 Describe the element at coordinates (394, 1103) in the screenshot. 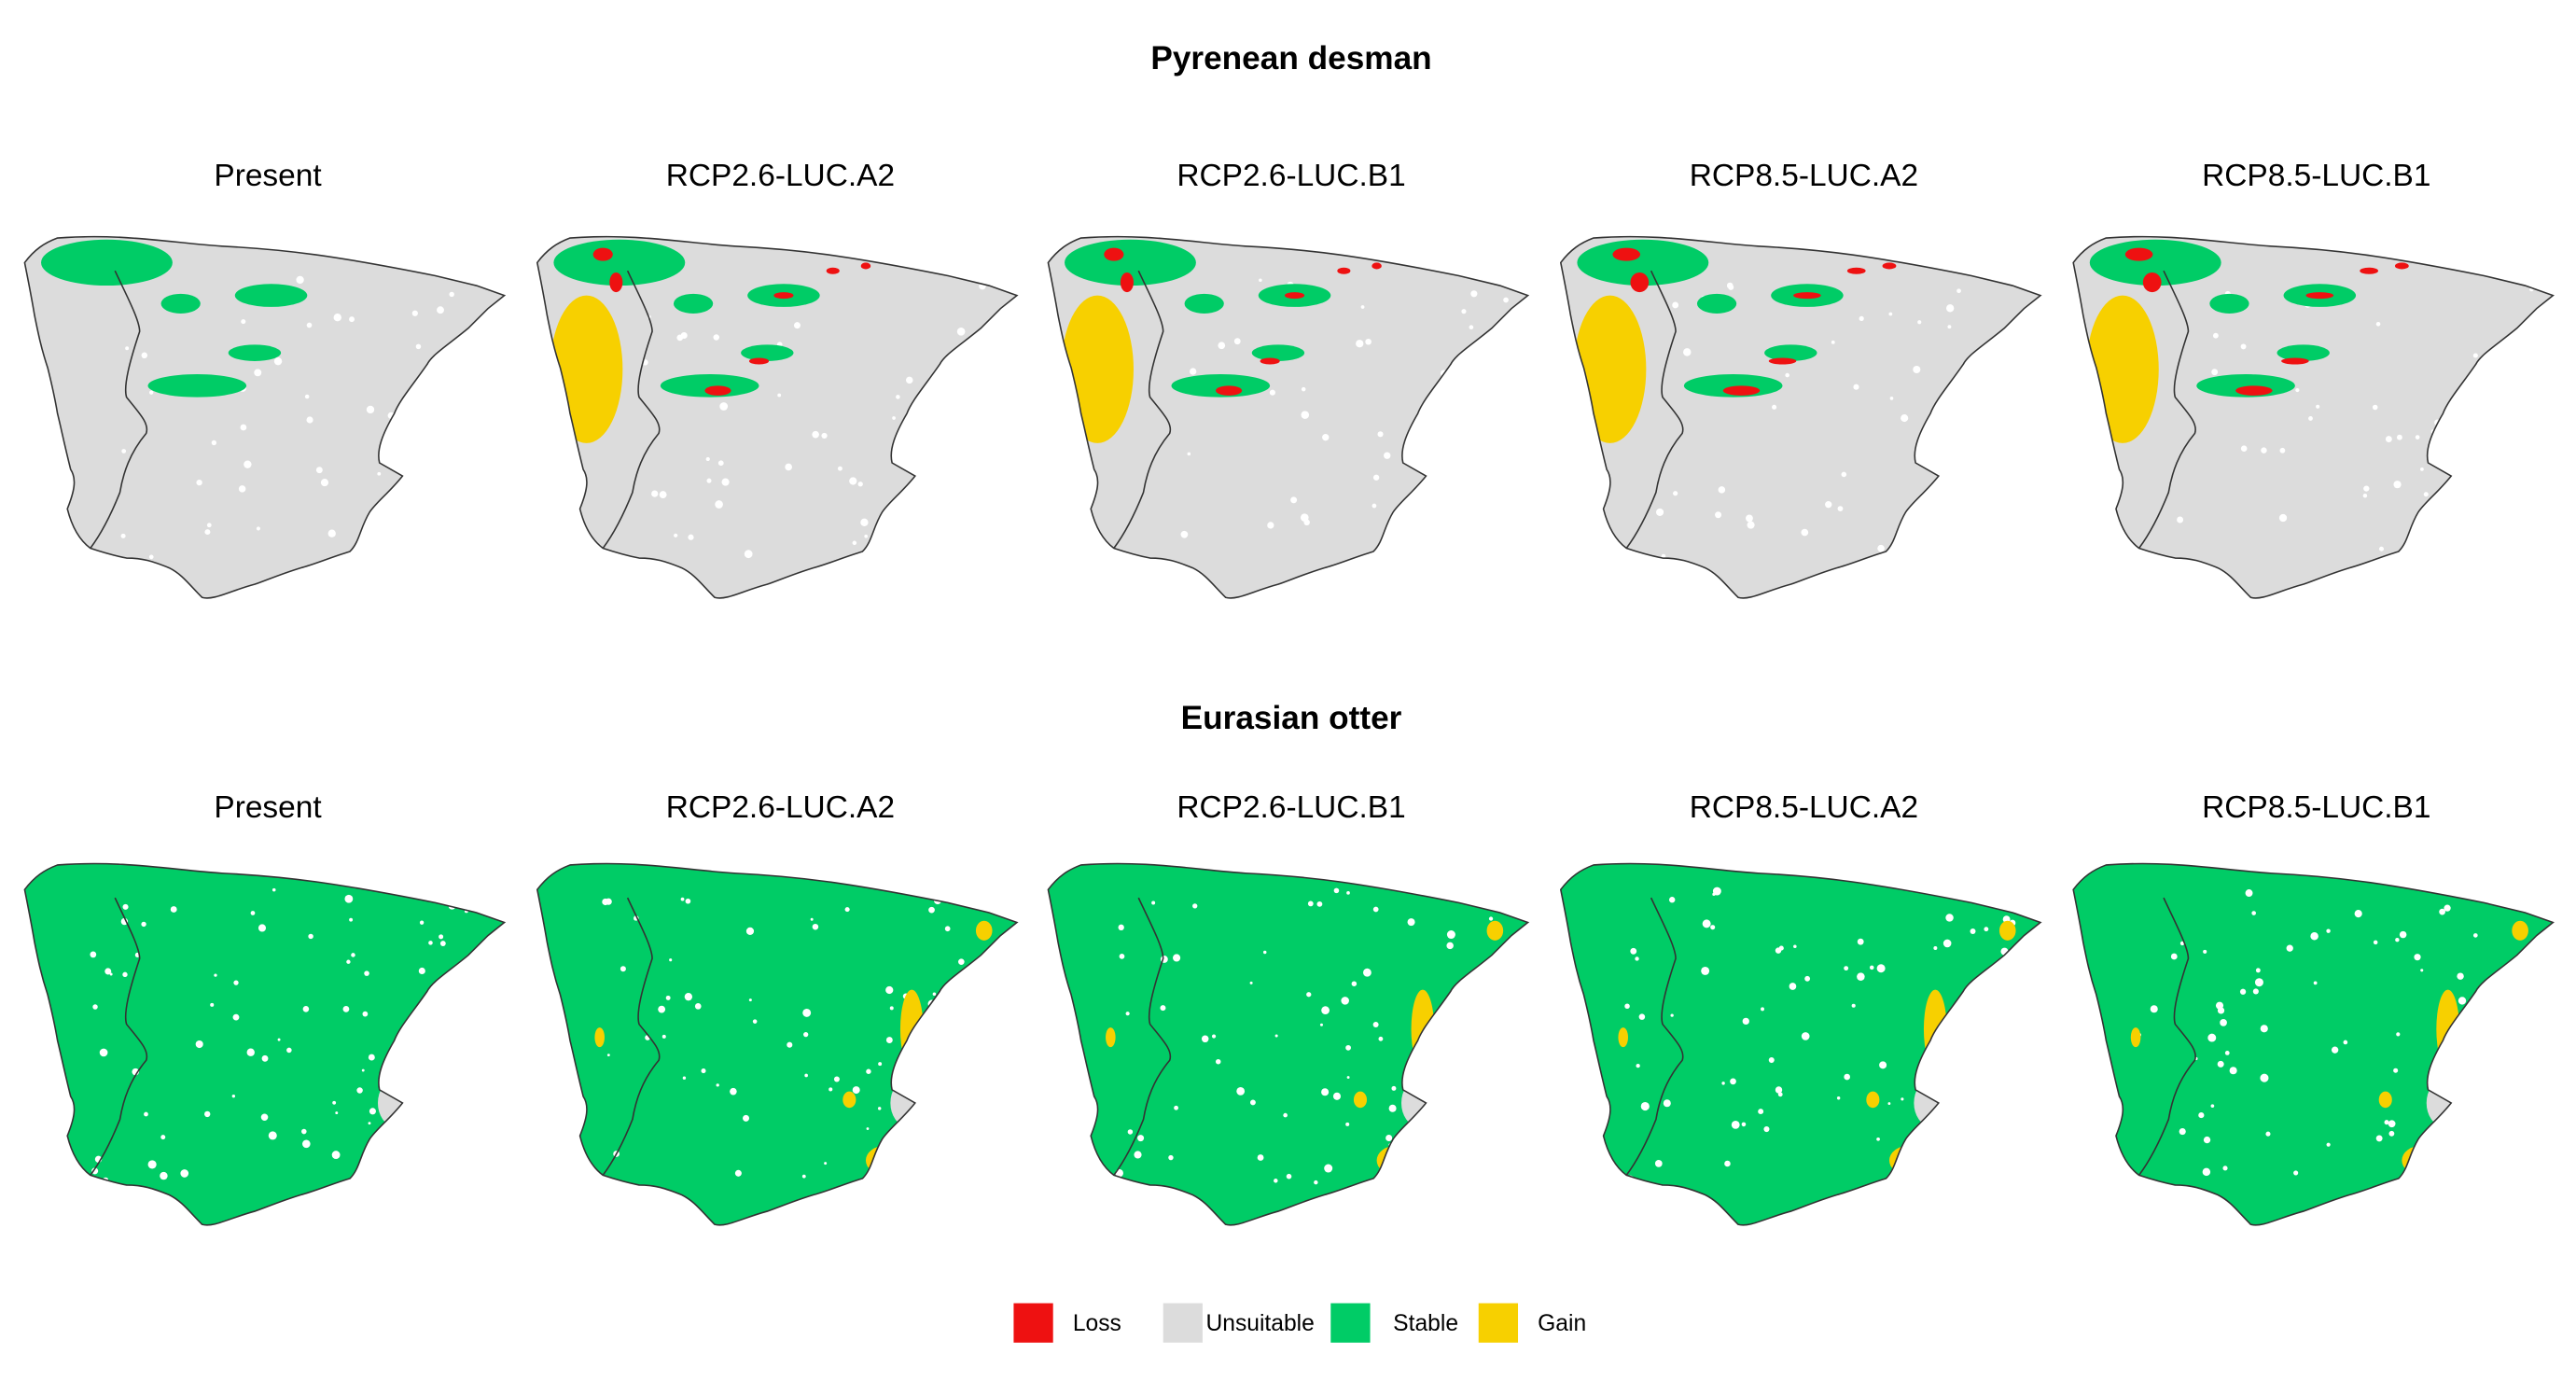

I see `unsuitable` at that location.